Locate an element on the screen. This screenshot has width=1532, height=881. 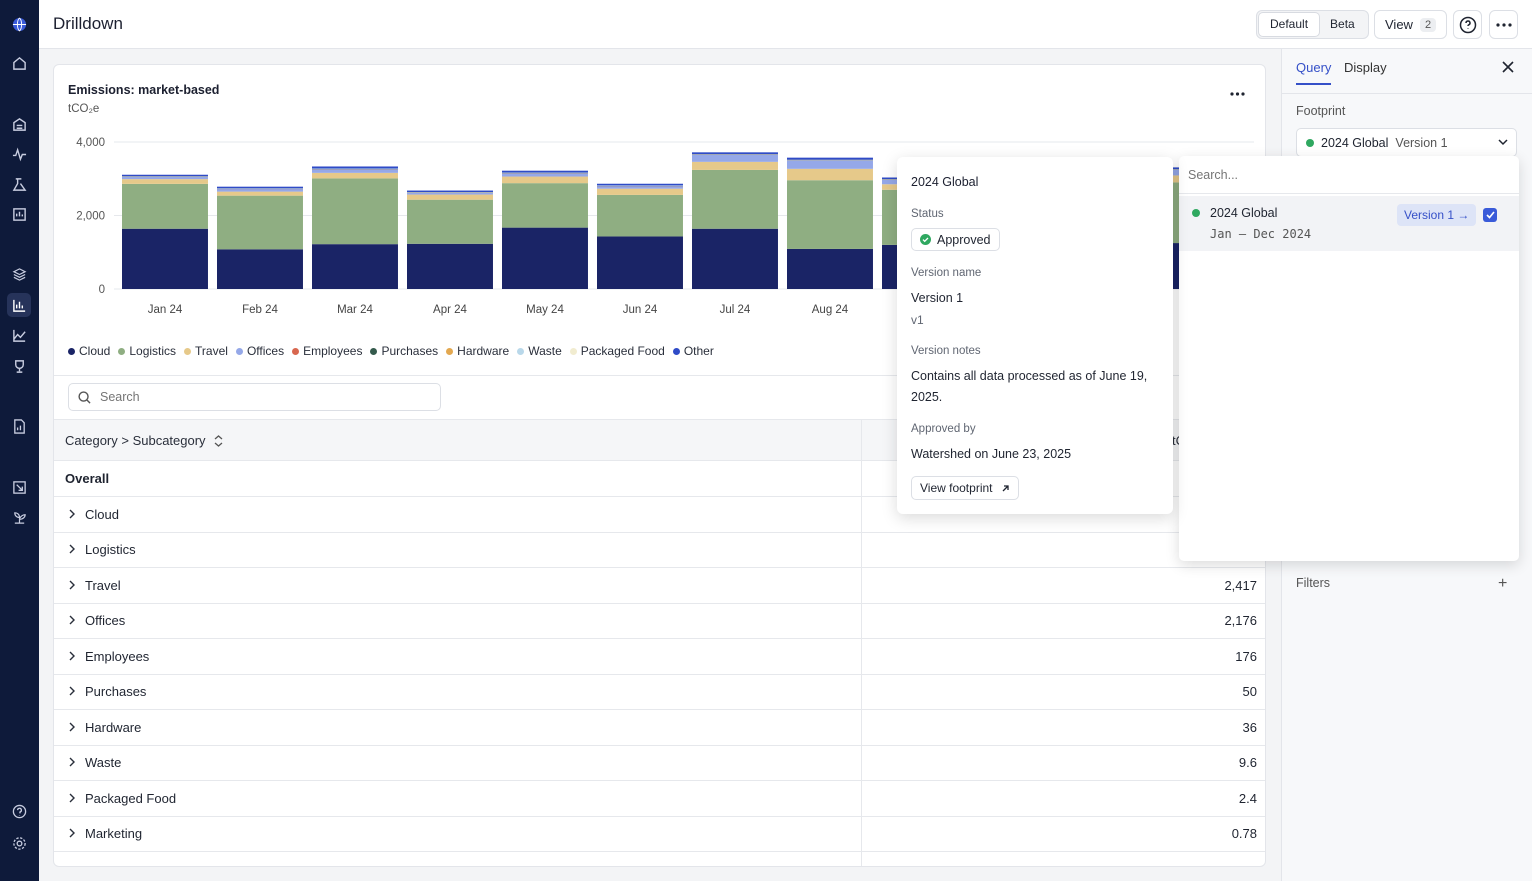
trophy-icon is located at coordinates (19, 366).